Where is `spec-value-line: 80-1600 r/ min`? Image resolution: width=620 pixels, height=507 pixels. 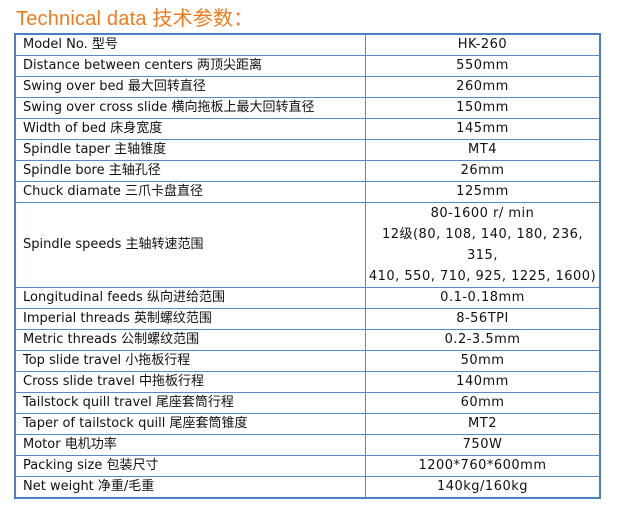
spec-value-line: 80-1600 r/ min is located at coordinates (482, 213).